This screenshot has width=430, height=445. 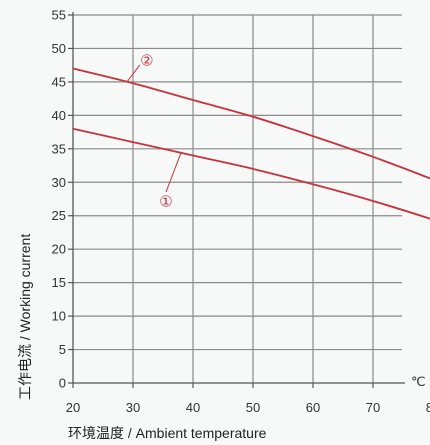 What do you see at coordinates (133, 407) in the screenshot?
I see `x-tick-label: 30` at bounding box center [133, 407].